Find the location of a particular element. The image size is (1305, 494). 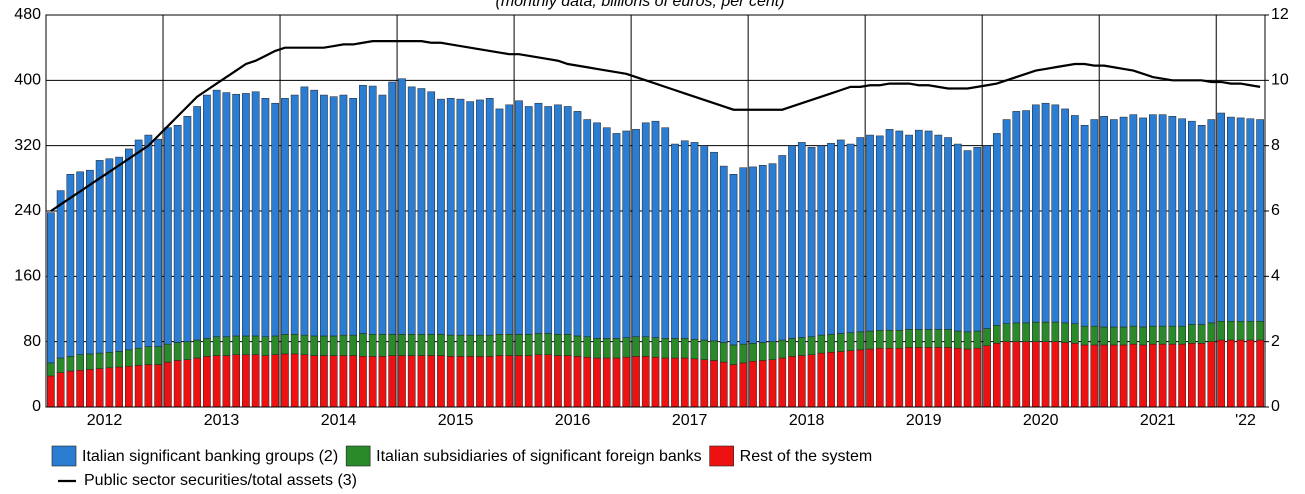

y-tick-label: 480 is located at coordinates (27, 14).